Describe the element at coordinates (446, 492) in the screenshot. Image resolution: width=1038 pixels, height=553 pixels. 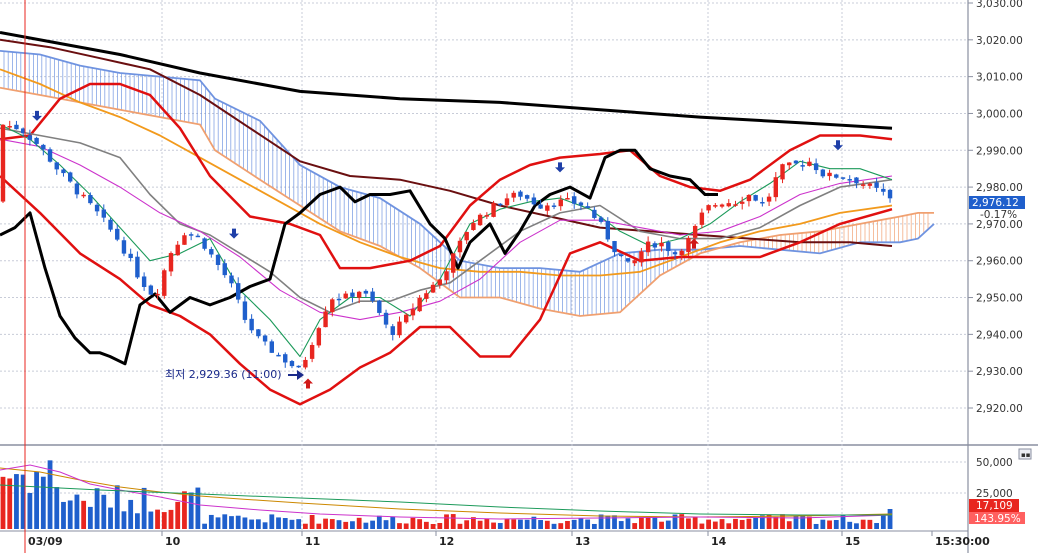
I see `volume-ma-short` at that location.